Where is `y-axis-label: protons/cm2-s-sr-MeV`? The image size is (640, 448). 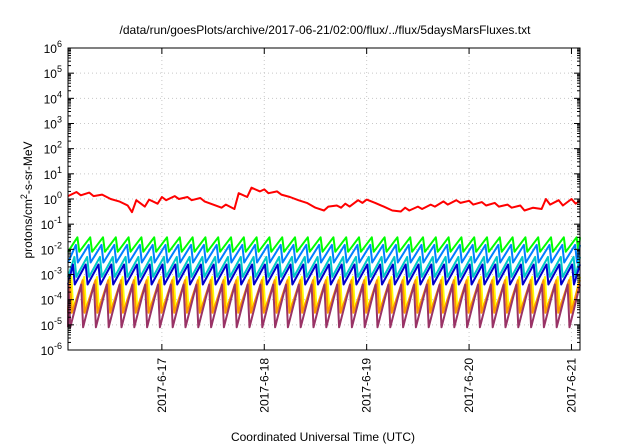 y-axis-label: protons/cm2-s-sr-MeV is located at coordinates (27, 199).